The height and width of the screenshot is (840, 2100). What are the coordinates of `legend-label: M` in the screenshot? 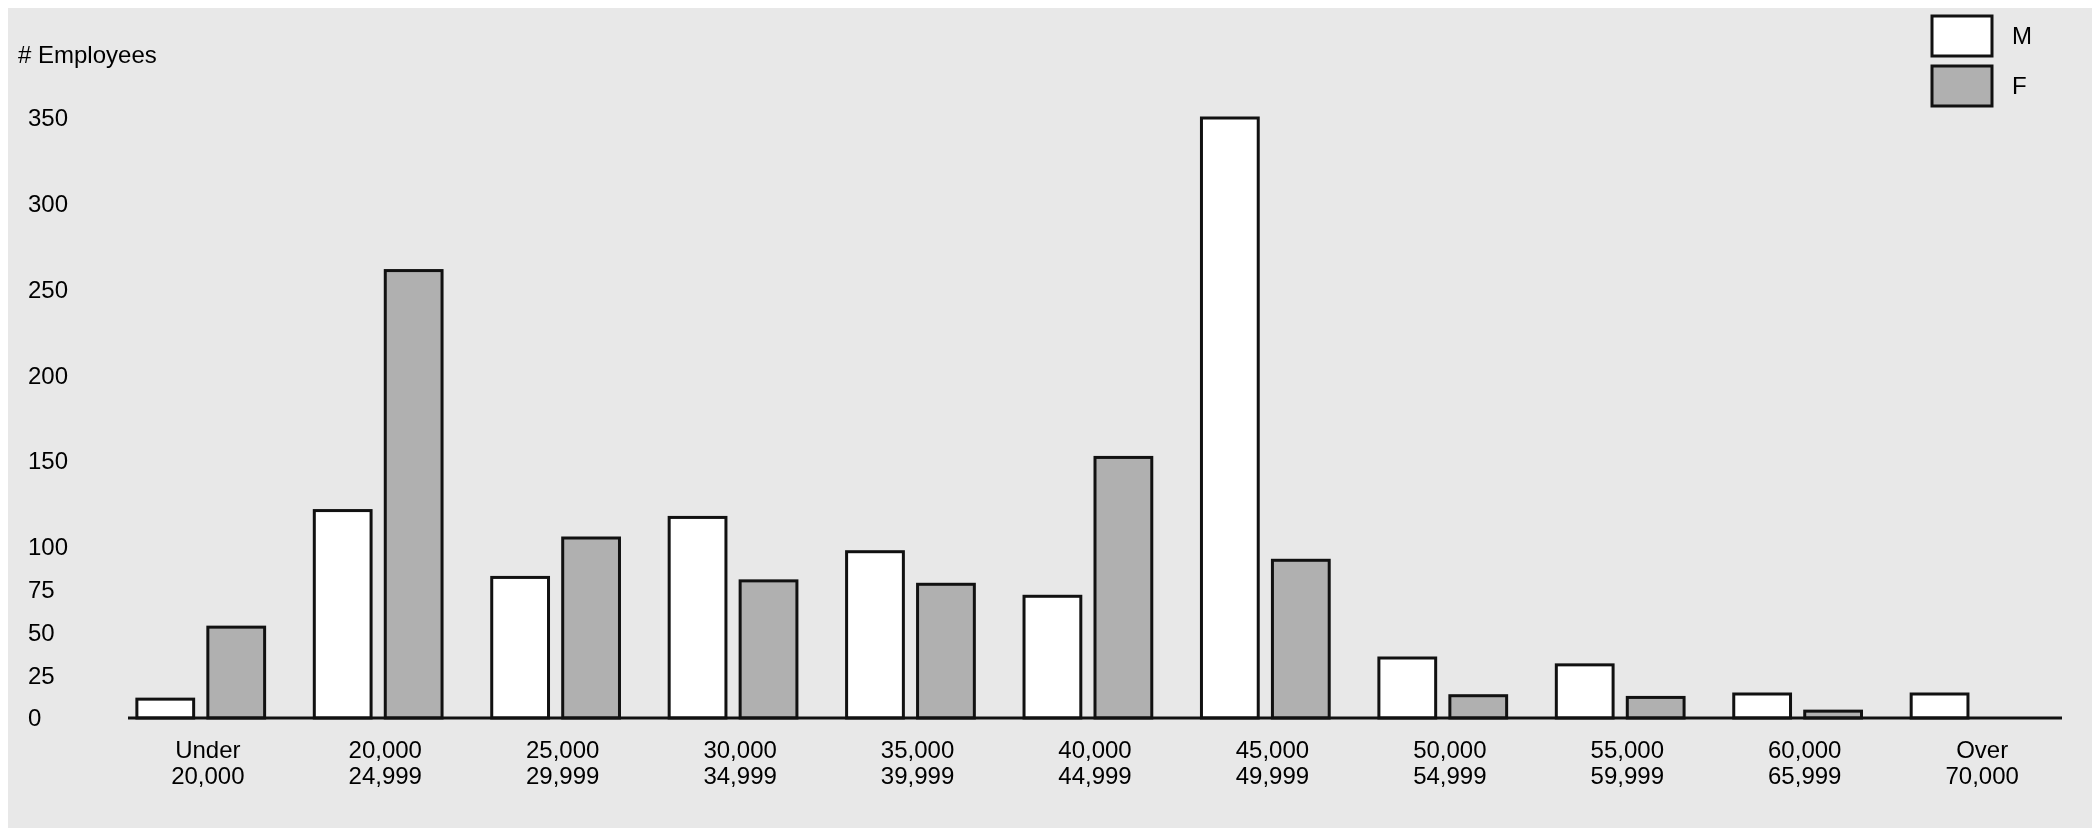 It's located at (2022, 36).